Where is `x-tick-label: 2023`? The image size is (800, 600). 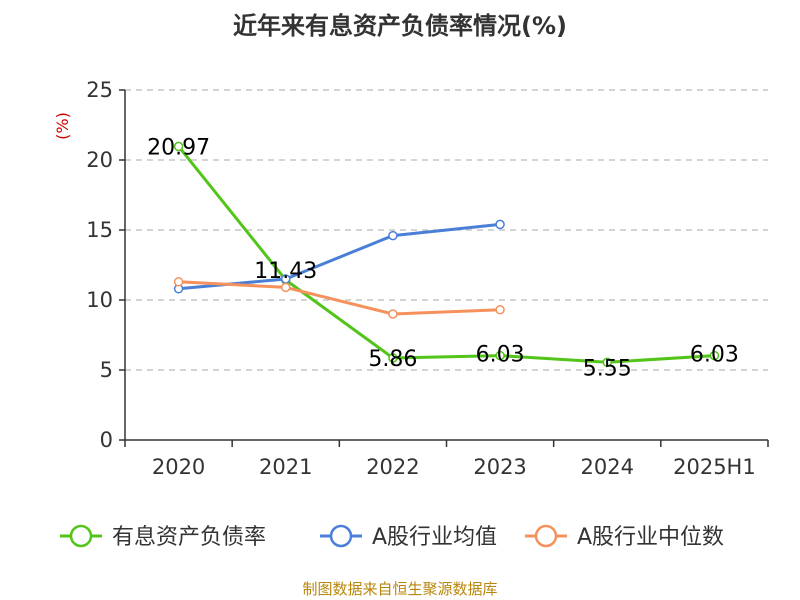 x-tick-label: 2023 is located at coordinates (499, 467).